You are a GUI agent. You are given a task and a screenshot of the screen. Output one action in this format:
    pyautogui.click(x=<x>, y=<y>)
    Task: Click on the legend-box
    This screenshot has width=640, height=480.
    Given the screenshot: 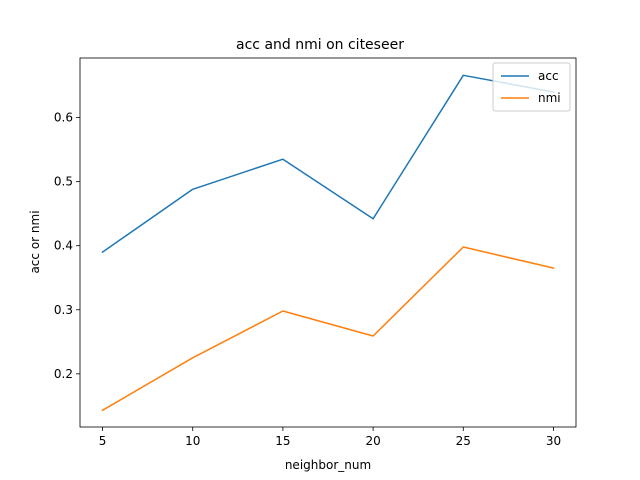 What is the action you would take?
    pyautogui.click(x=531, y=87)
    